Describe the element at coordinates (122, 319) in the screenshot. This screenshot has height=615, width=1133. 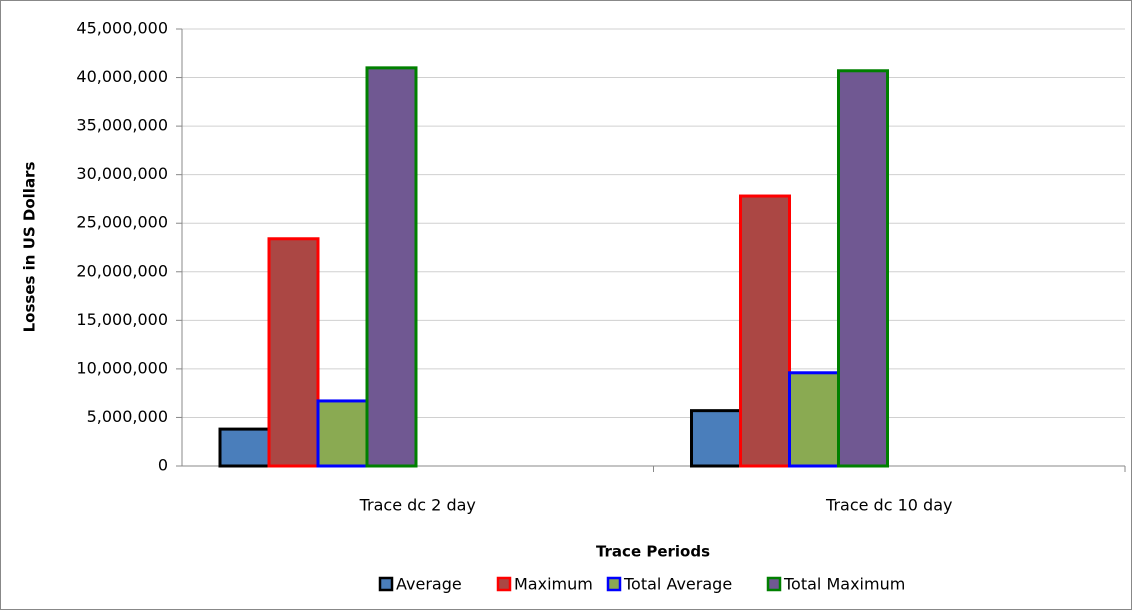
I see `y-tick-label: 15,000,000` at that location.